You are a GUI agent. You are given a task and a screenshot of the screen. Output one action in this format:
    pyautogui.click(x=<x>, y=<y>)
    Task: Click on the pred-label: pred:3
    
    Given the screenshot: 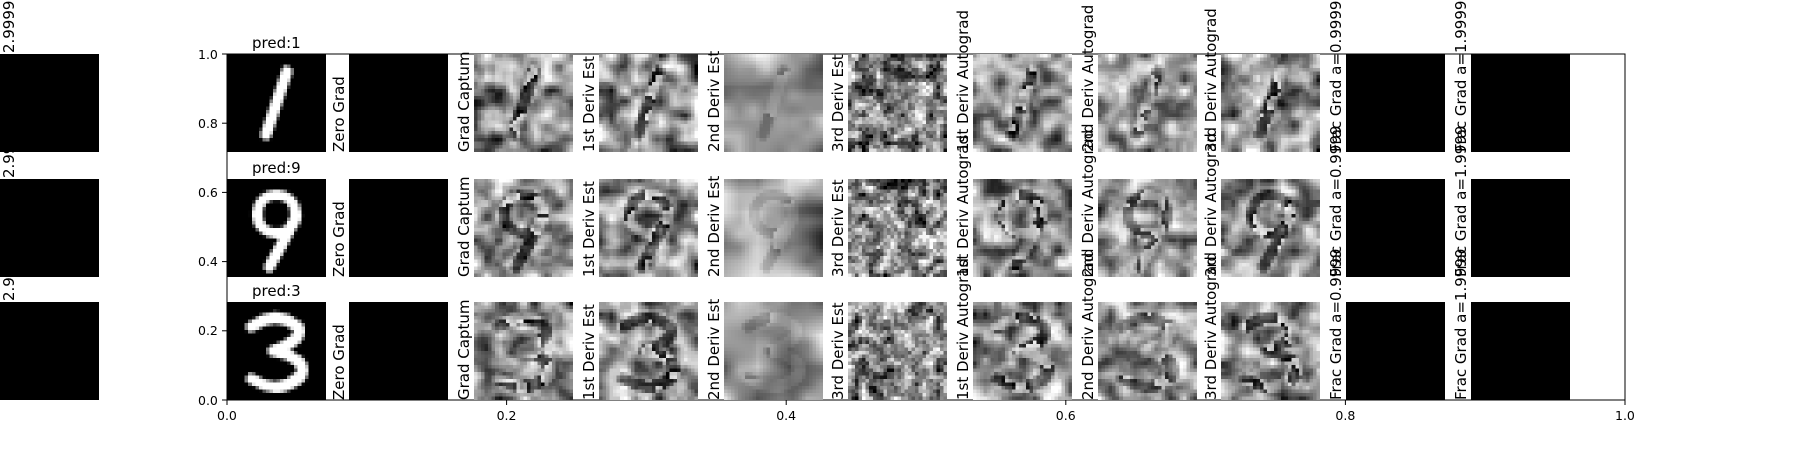 What is the action you would take?
    pyautogui.click(x=276, y=291)
    